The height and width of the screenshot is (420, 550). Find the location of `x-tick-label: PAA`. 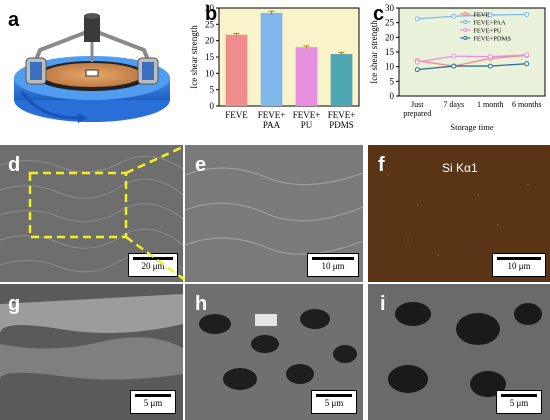

x-tick-label: PAA is located at coordinates (272, 125).